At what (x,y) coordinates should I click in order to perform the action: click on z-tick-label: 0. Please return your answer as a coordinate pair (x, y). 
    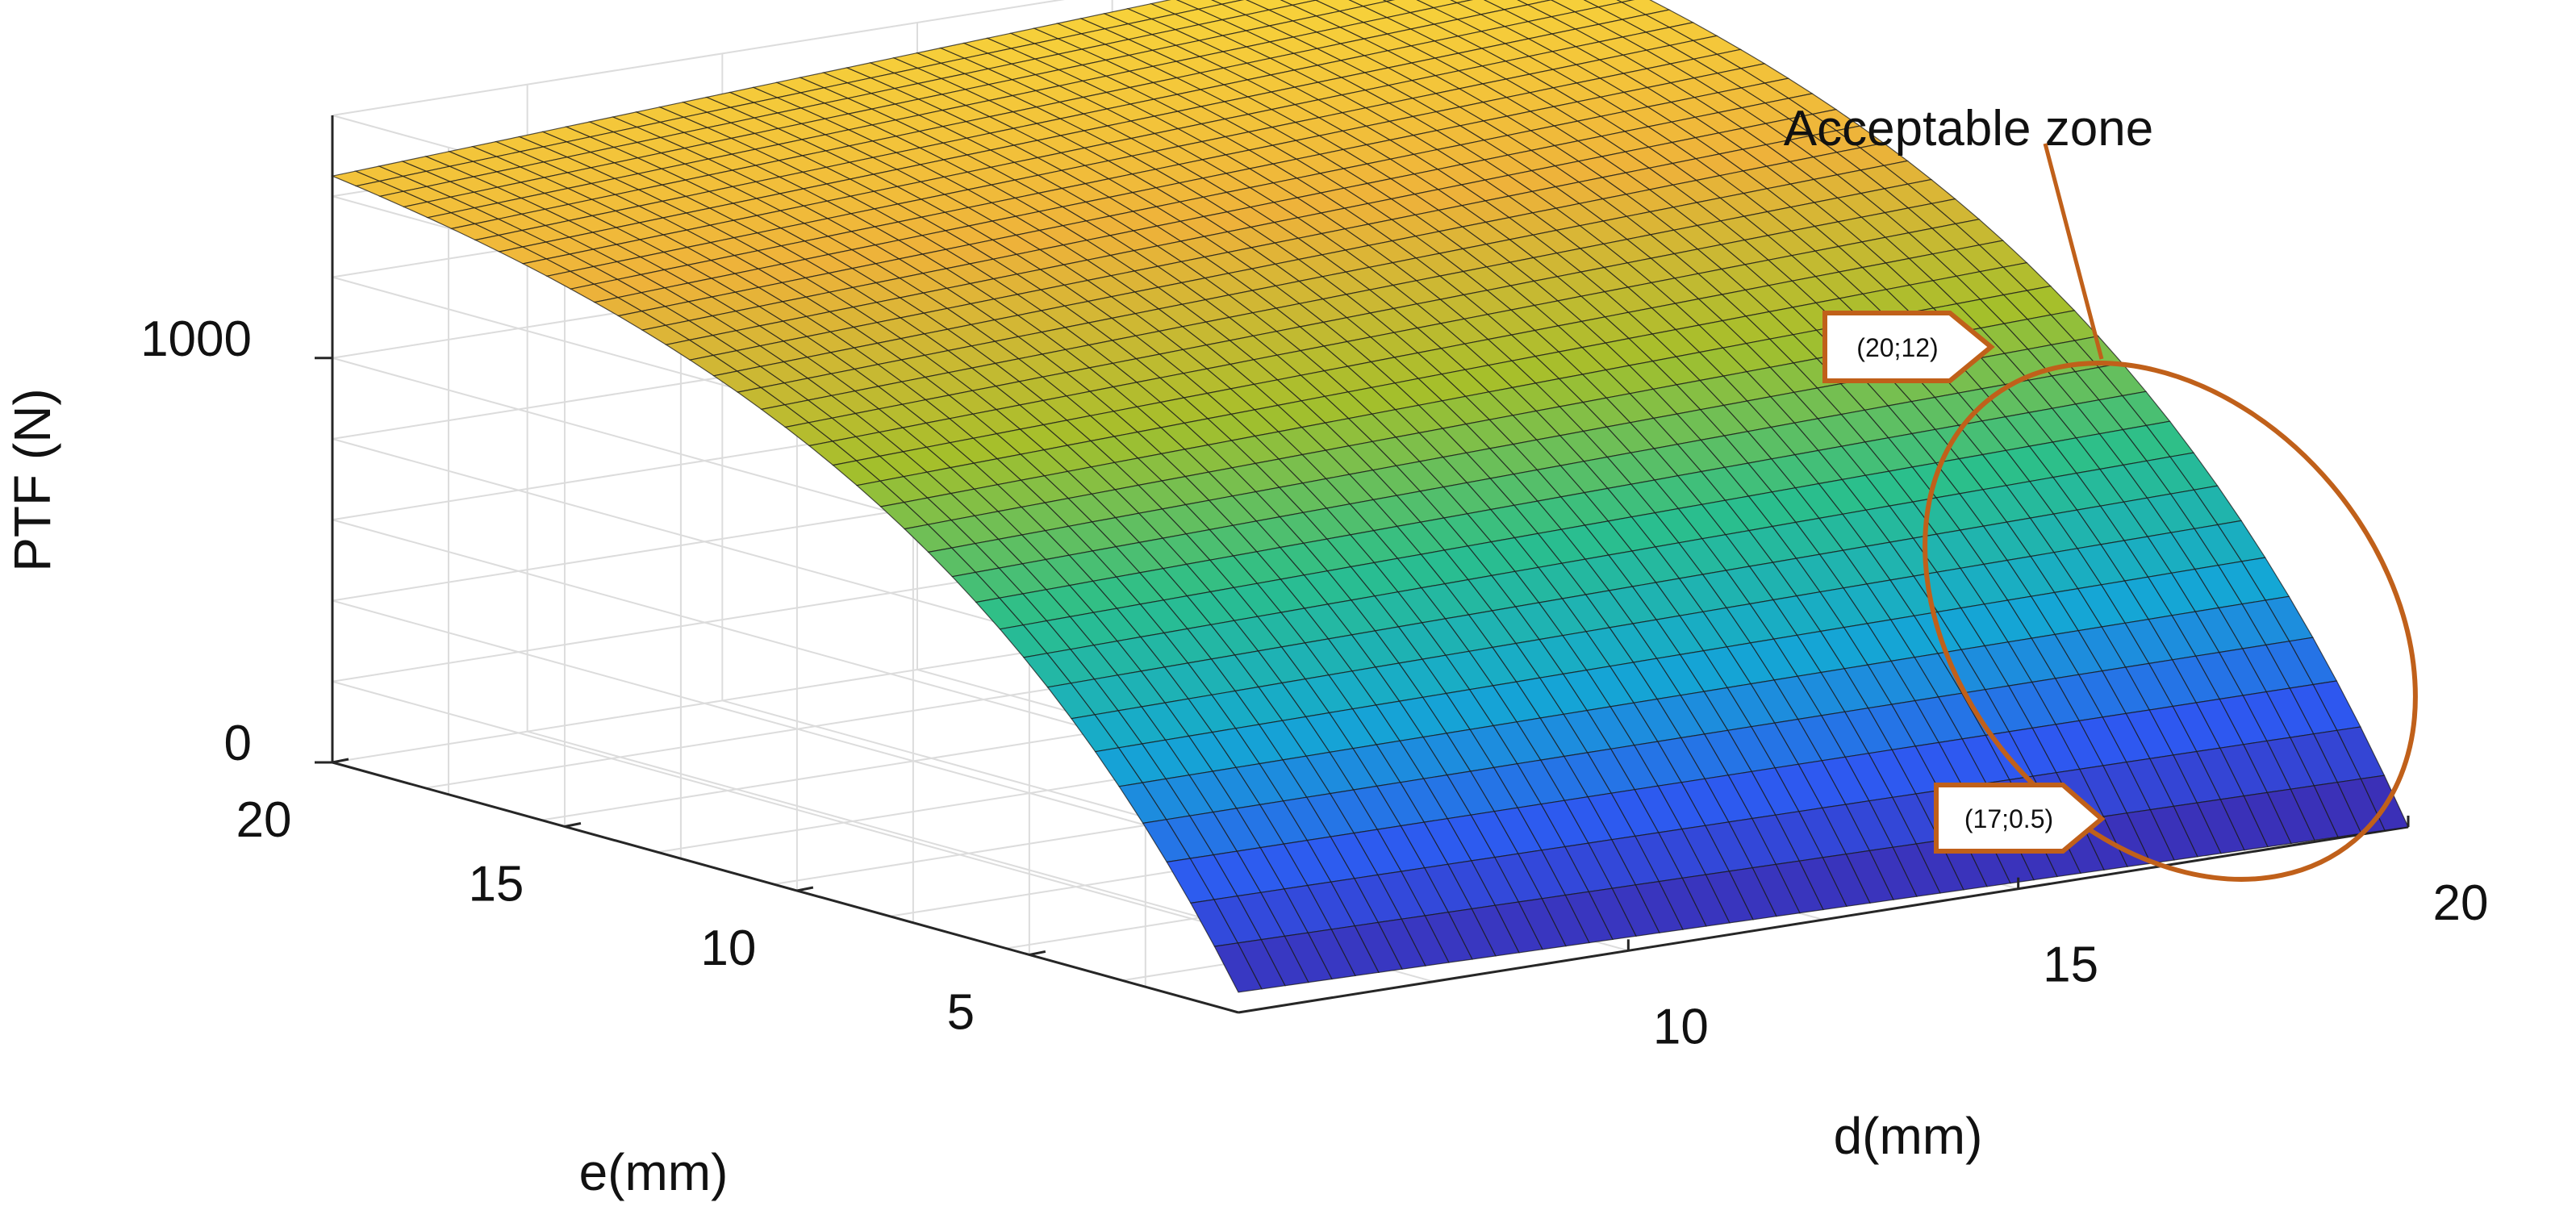
    Looking at the image, I should click on (238, 743).